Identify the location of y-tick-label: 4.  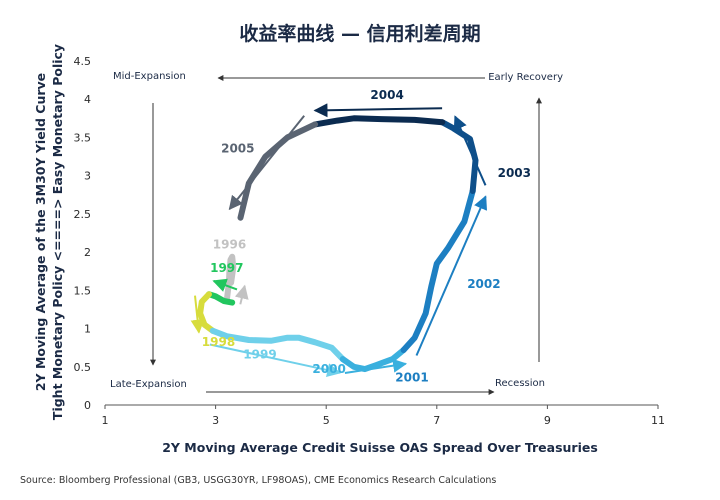
(87, 99).